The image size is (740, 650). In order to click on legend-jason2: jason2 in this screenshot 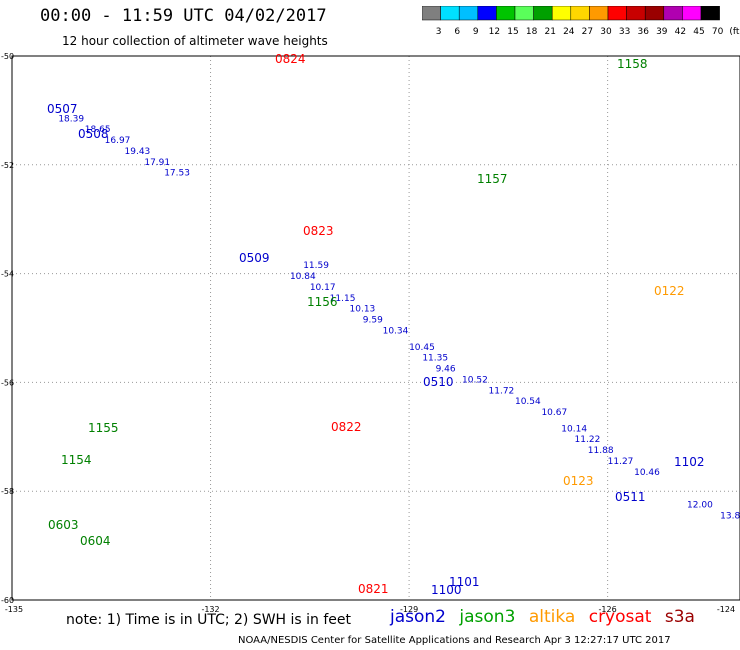, I will do `click(418, 617)`.